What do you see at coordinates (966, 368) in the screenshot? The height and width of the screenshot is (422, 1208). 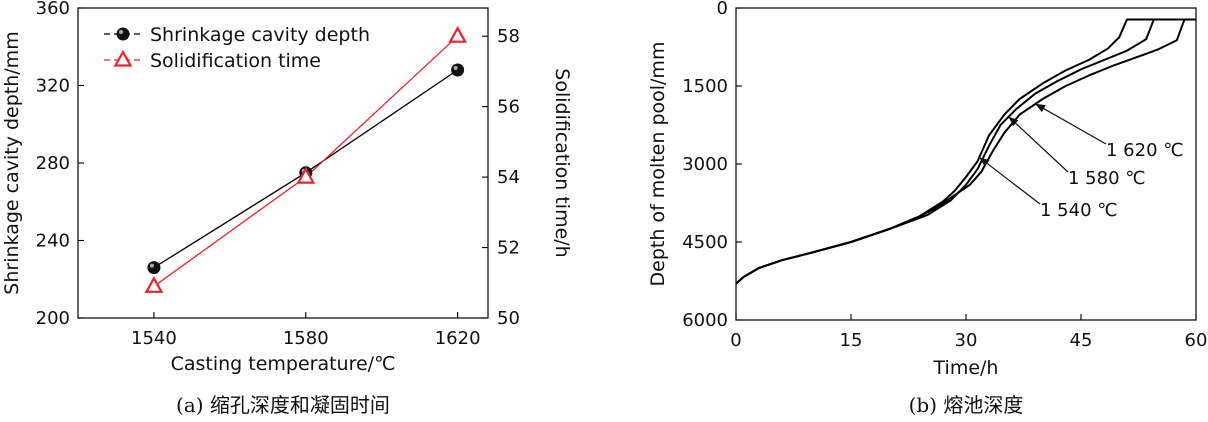 I see `chart-b-xlabel: Time/h` at bounding box center [966, 368].